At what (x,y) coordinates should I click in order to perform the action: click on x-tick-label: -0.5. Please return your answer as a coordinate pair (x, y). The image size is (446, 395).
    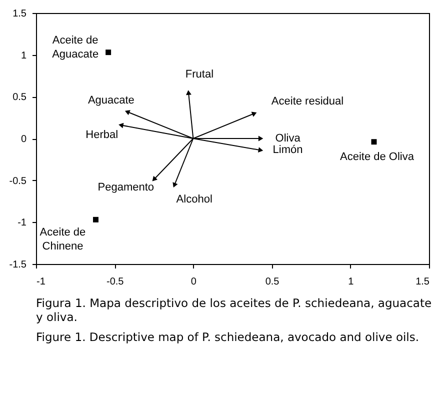
    Looking at the image, I should click on (115, 282).